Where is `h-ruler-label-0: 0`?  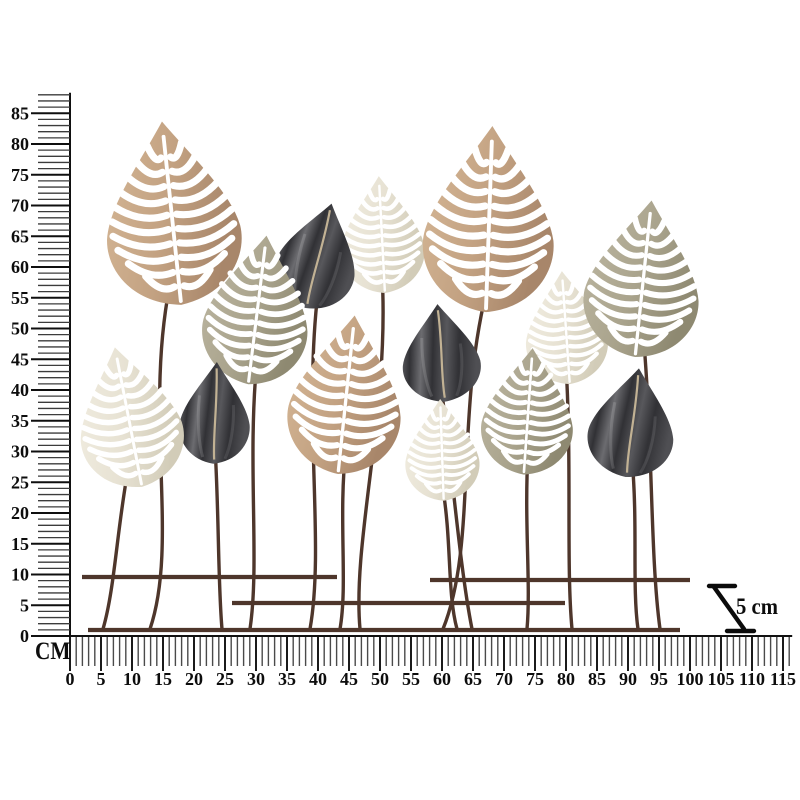
h-ruler-label-0: 0 is located at coordinates (70, 679).